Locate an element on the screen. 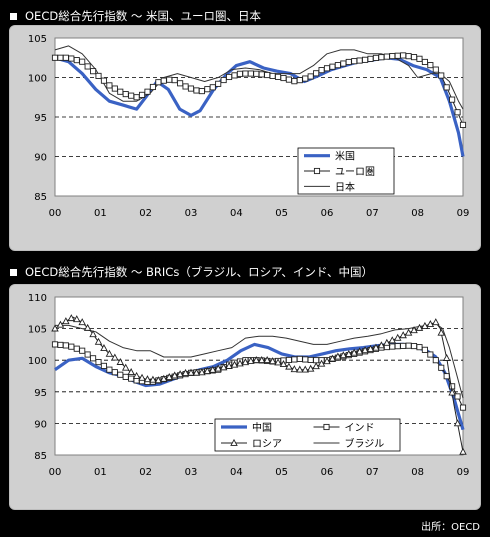  legend-box is located at coordinates (307, 435).